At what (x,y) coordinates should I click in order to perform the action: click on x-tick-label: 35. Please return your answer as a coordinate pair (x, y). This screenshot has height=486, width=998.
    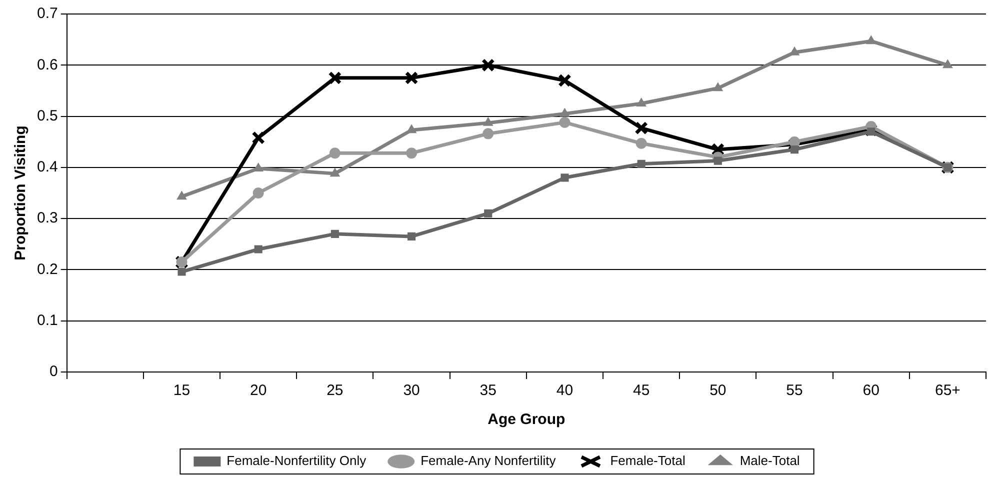
    Looking at the image, I should click on (488, 391).